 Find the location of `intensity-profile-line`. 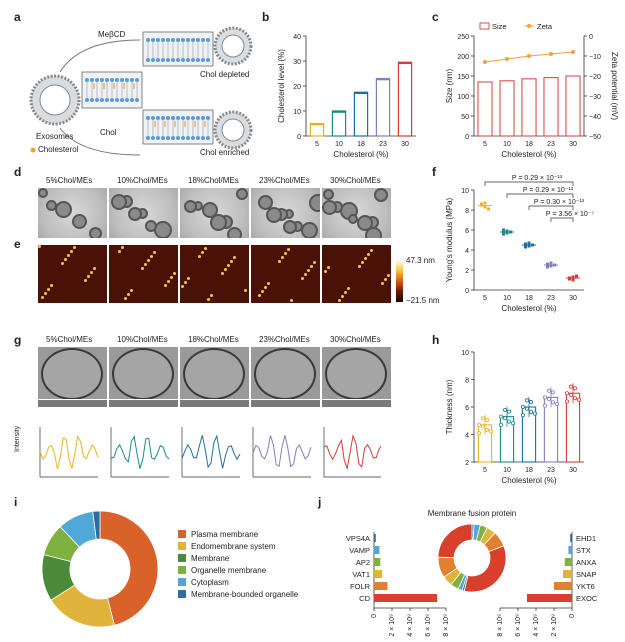

intensity-profile-line is located at coordinates (140, 452).